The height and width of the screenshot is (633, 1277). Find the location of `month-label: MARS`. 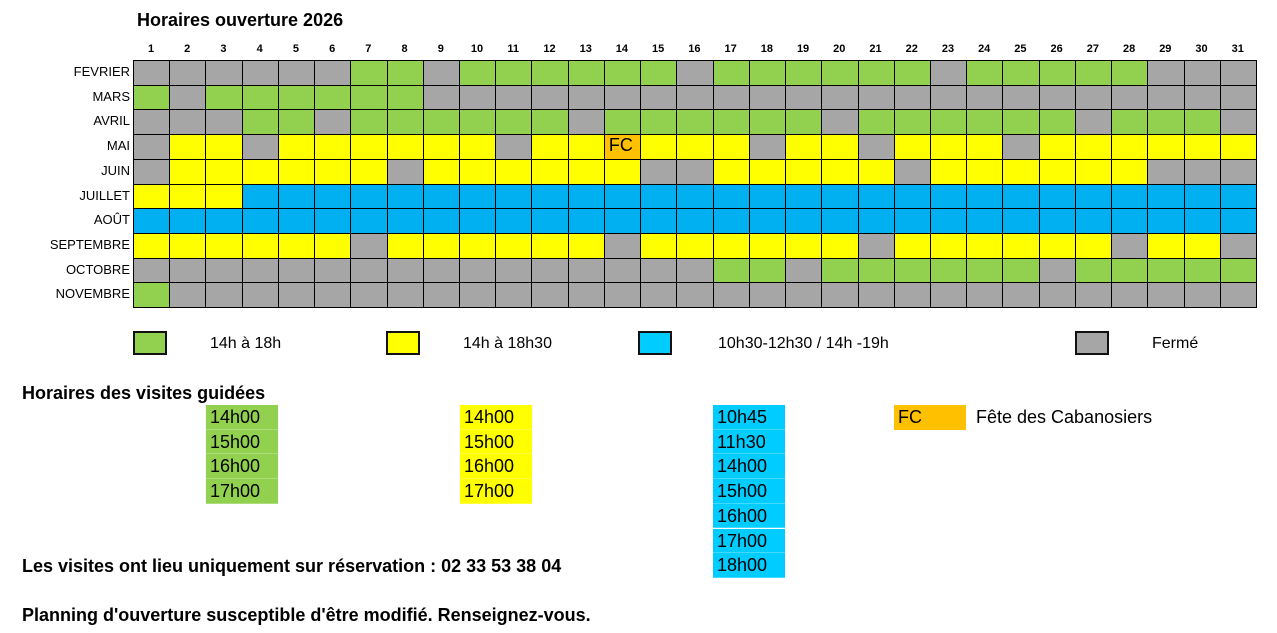

month-label: MARS is located at coordinates (111, 96).